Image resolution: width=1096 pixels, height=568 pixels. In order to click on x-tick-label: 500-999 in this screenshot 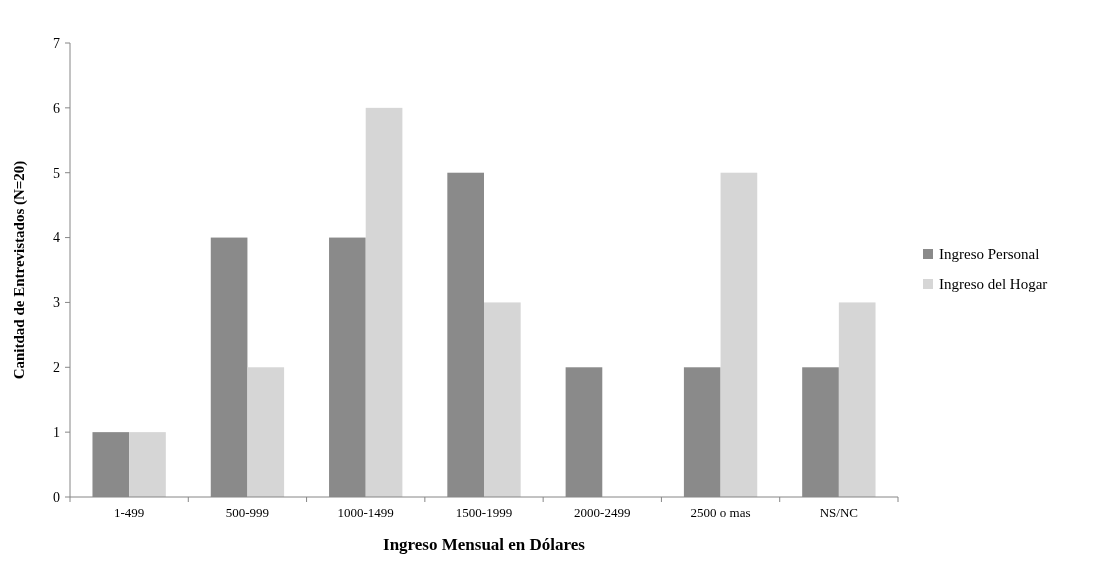, I will do `click(247, 512)`.